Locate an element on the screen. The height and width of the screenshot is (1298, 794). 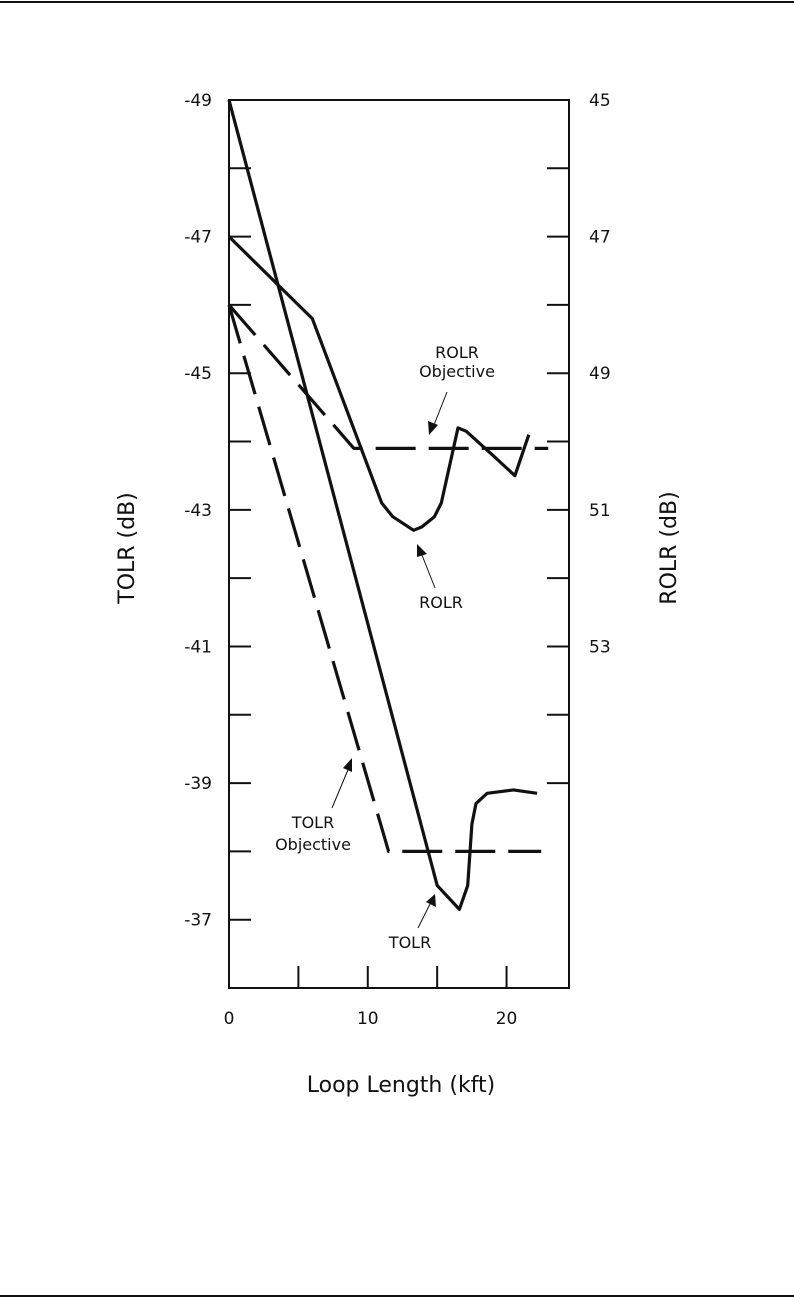
arrowhead-rolr-objective is located at coordinates (433, 428).